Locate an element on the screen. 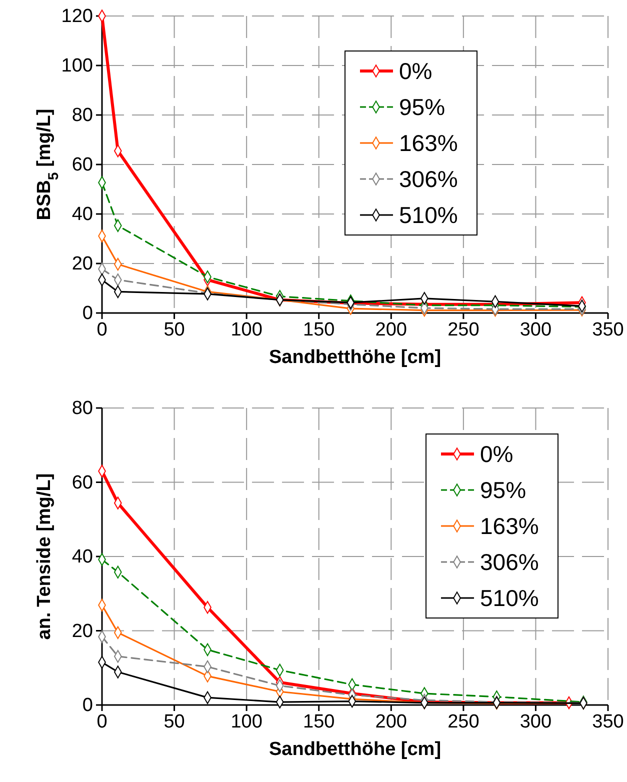 The width and height of the screenshot is (627, 782). y-tick-label: 100 is located at coordinates (77, 66).